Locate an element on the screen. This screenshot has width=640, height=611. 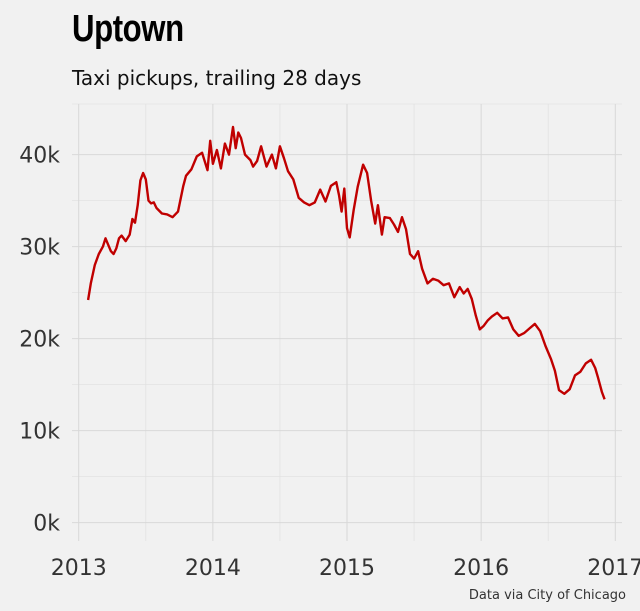
x-tick-label: 2013 is located at coordinates (79, 568).